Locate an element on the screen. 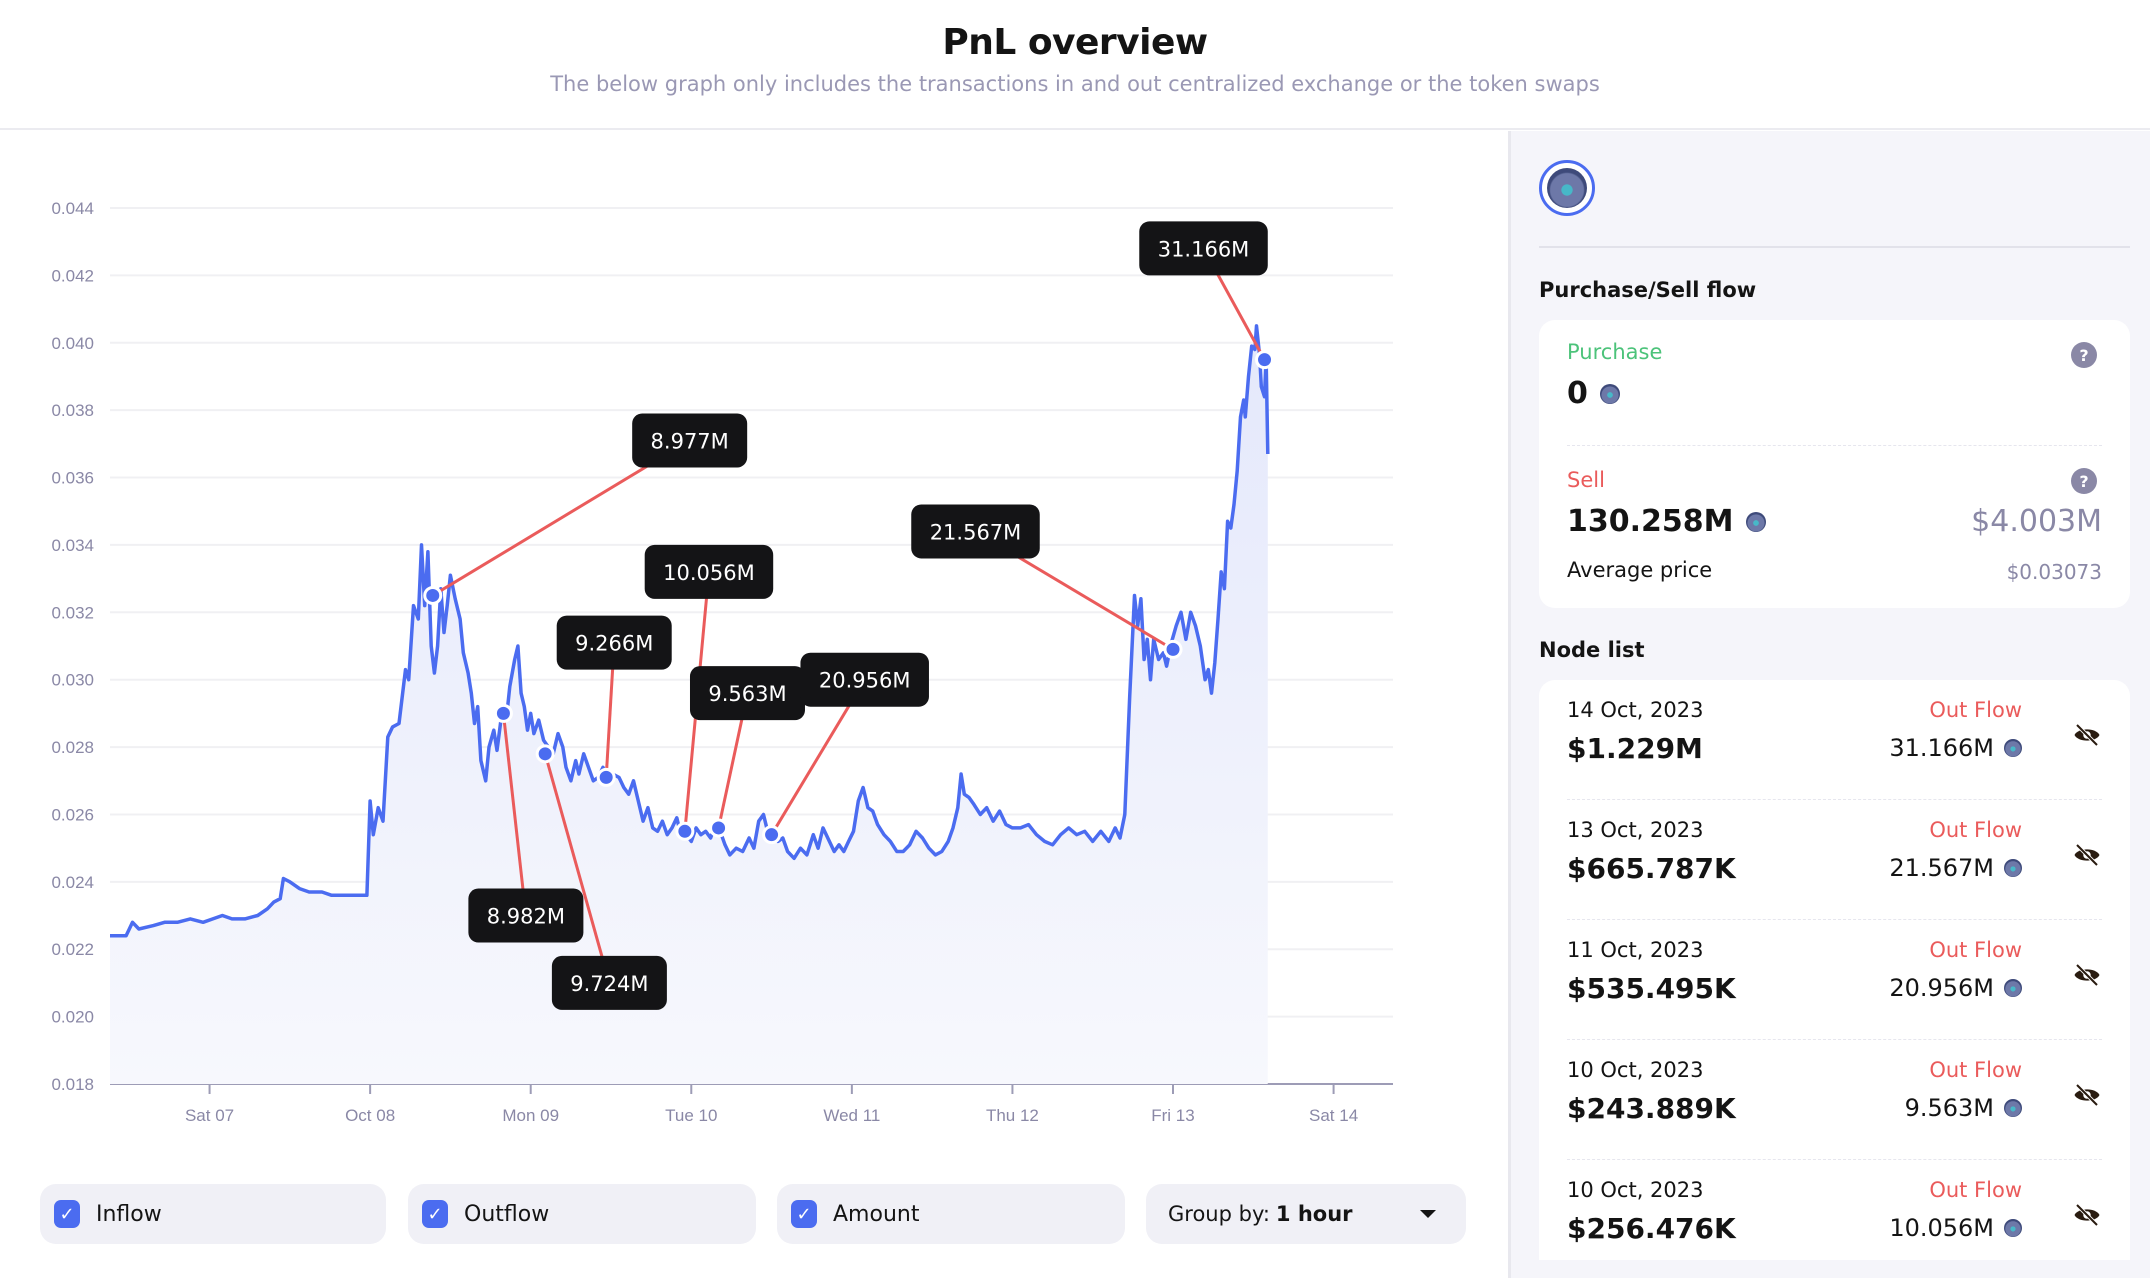 This screenshot has width=2150, height=1278. legend-label: Amount is located at coordinates (876, 1214).